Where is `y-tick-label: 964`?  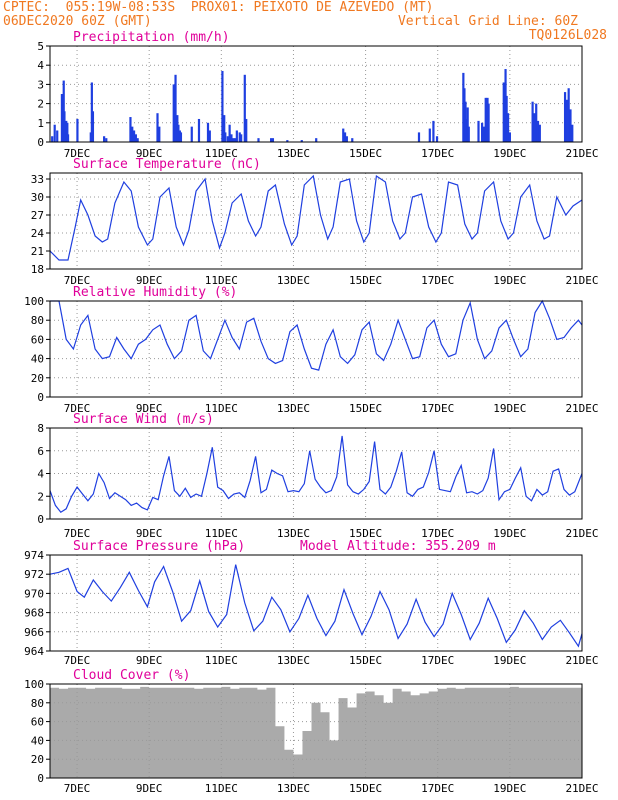
y-tick-label: 964 is located at coordinates (34, 651).